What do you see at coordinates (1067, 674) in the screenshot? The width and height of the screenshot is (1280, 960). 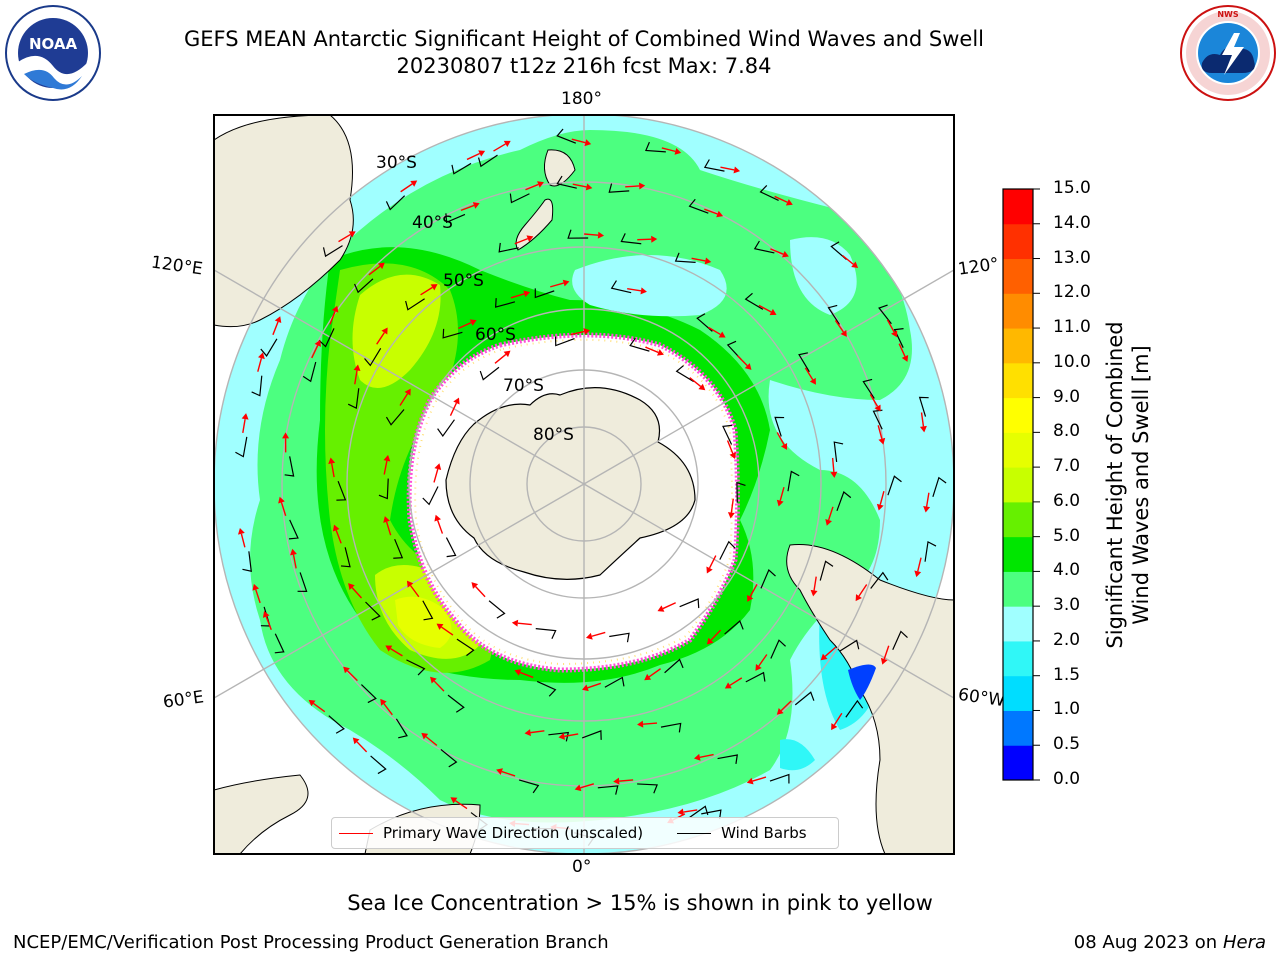 I see `colorbar-tick-label: 1.5` at bounding box center [1067, 674].